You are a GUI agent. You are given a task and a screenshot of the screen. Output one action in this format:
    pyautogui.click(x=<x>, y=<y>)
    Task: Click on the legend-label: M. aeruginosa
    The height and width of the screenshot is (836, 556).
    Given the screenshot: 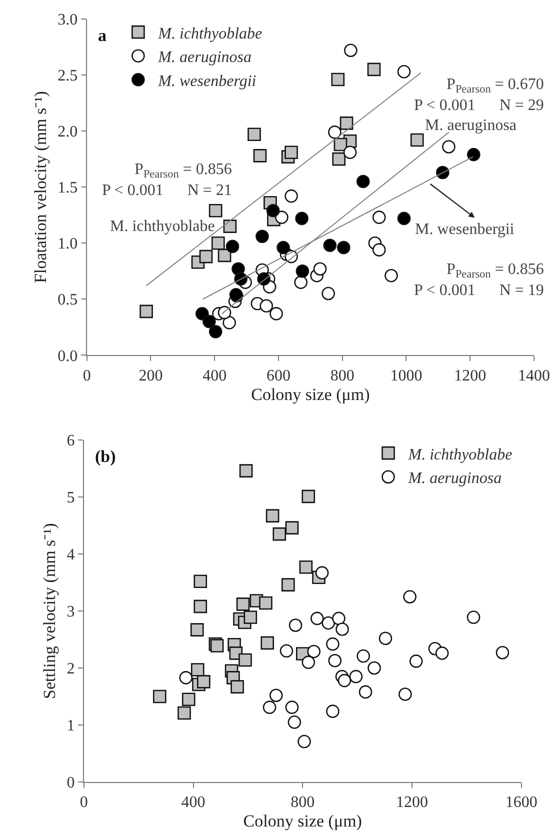 What is the action you would take?
    pyautogui.click(x=204, y=57)
    